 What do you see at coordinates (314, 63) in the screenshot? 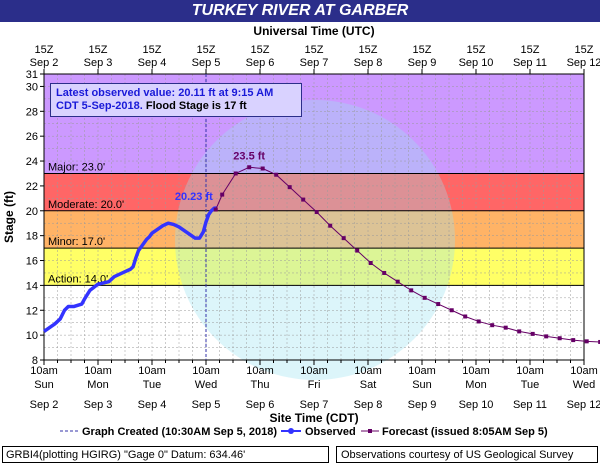
I see `top-tick-date: Sep 7` at bounding box center [314, 63].